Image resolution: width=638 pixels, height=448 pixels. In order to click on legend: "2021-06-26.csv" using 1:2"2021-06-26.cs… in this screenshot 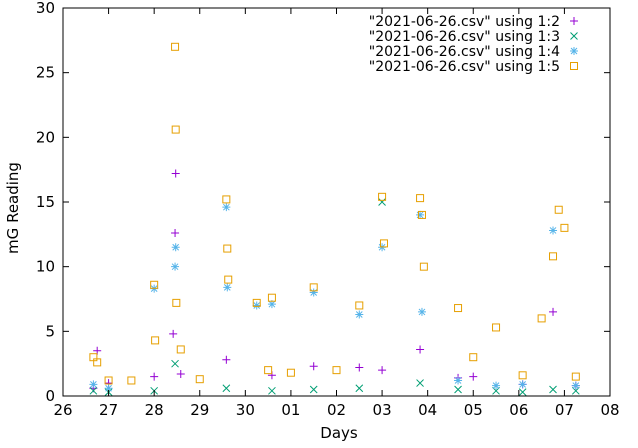, I will do `click(473, 44)`.